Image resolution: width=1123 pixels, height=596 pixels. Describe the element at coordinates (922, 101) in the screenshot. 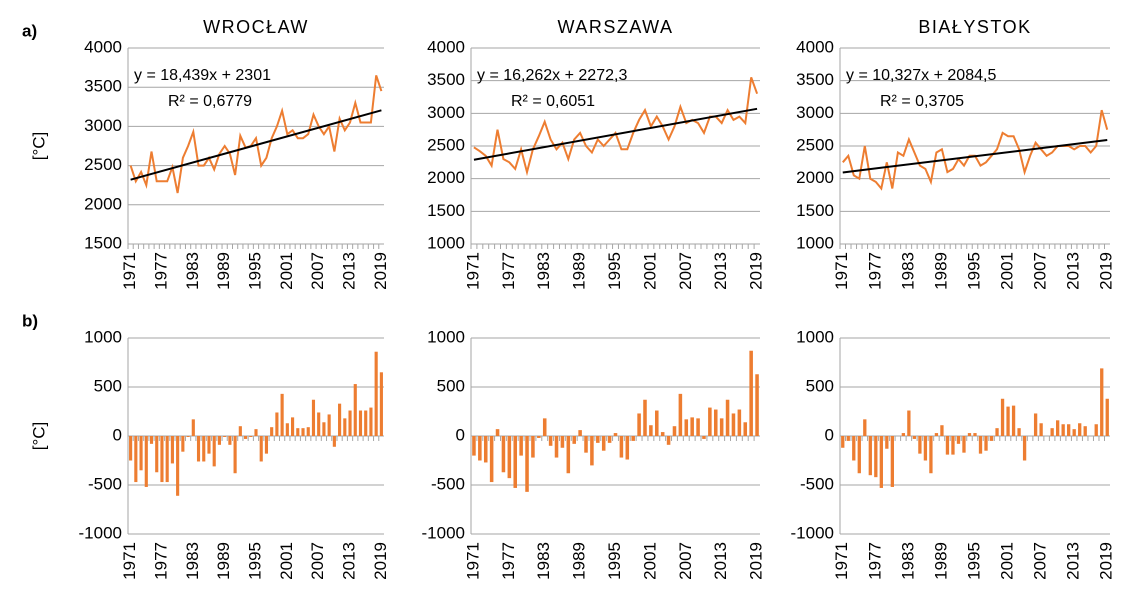

I see `r-squared: R² = 0,3705` at that location.